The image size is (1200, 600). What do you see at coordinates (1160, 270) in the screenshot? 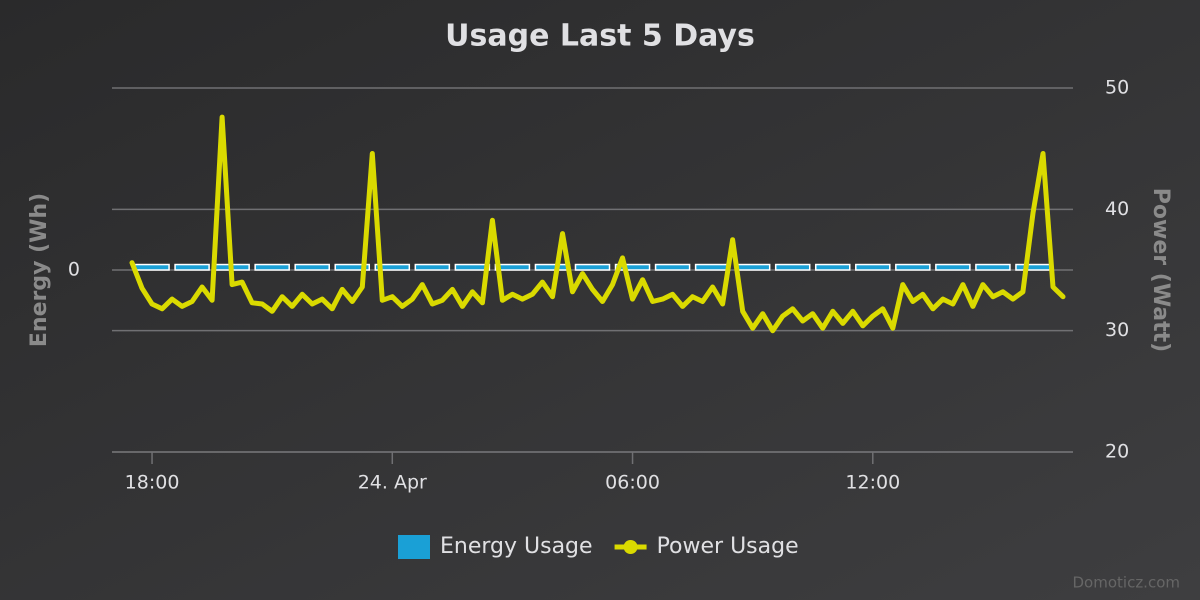
I see `y2-axis-title: Power (Watt)` at bounding box center [1160, 270].